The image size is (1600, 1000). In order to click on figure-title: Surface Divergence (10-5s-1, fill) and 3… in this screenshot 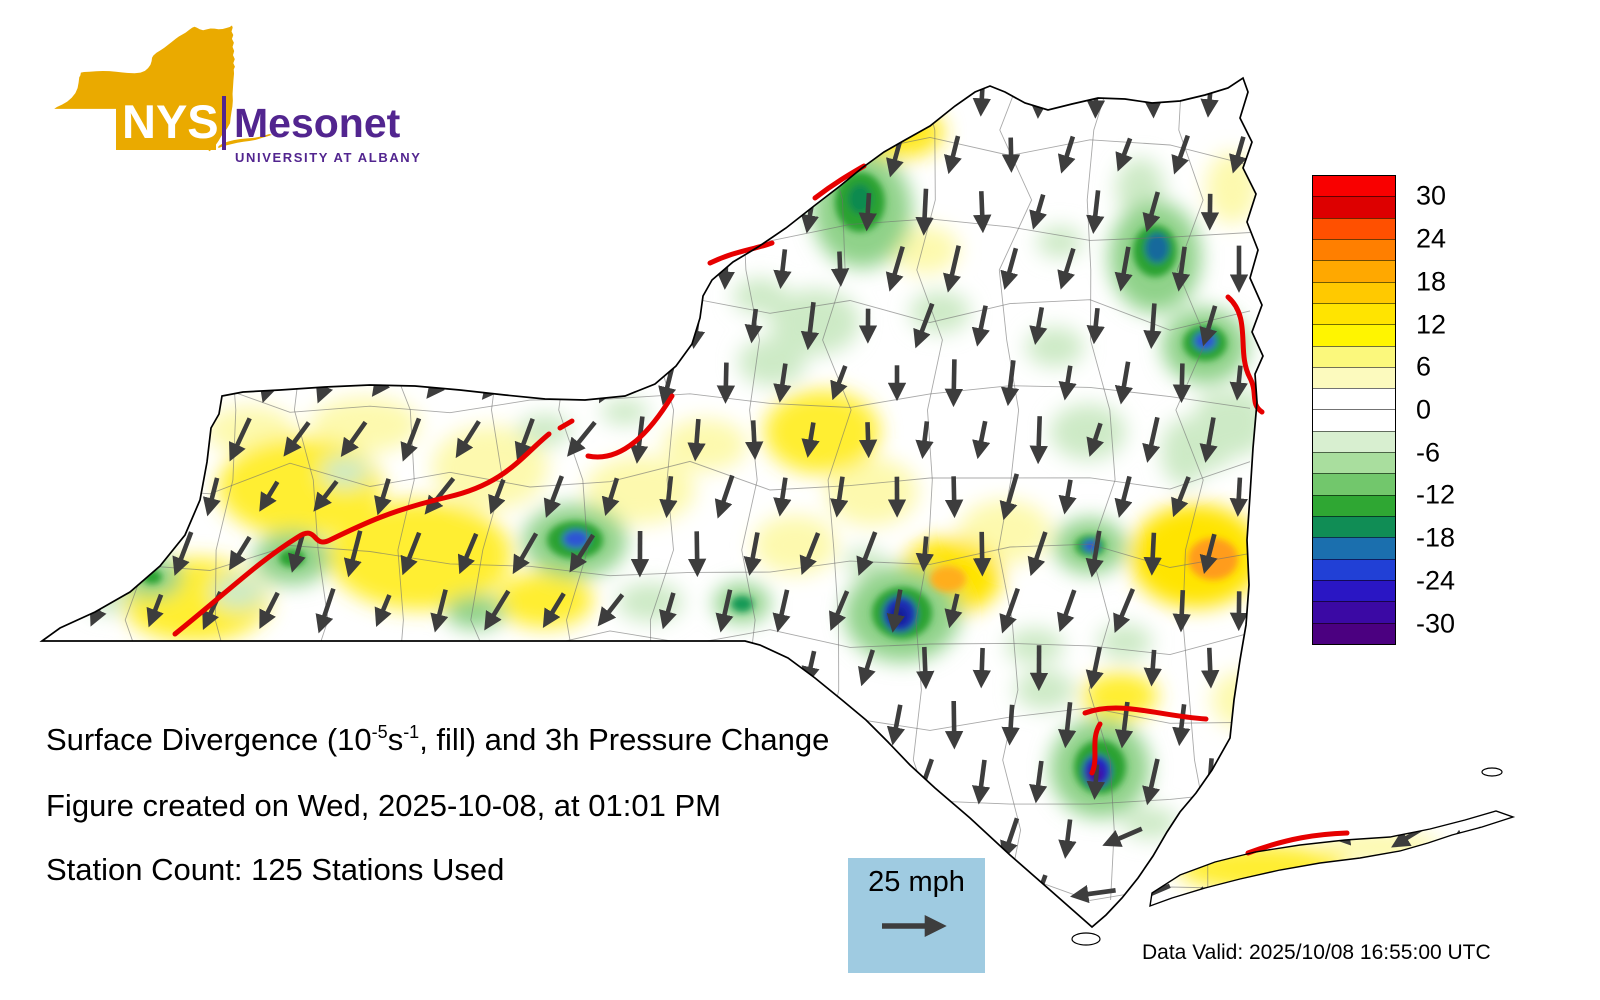, I will do `click(437, 740)`.